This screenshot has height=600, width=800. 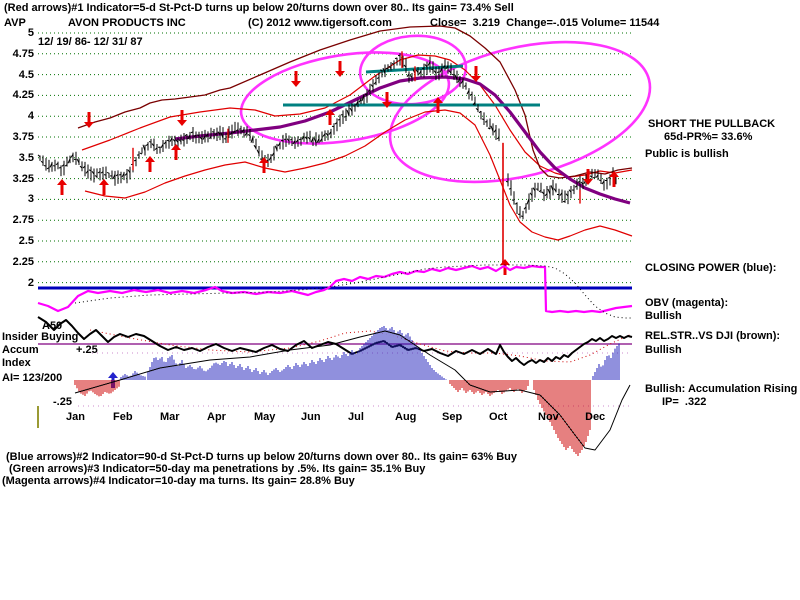 What do you see at coordinates (687, 154) in the screenshot?
I see `public-sentiment-note: Public is bullish` at bounding box center [687, 154].